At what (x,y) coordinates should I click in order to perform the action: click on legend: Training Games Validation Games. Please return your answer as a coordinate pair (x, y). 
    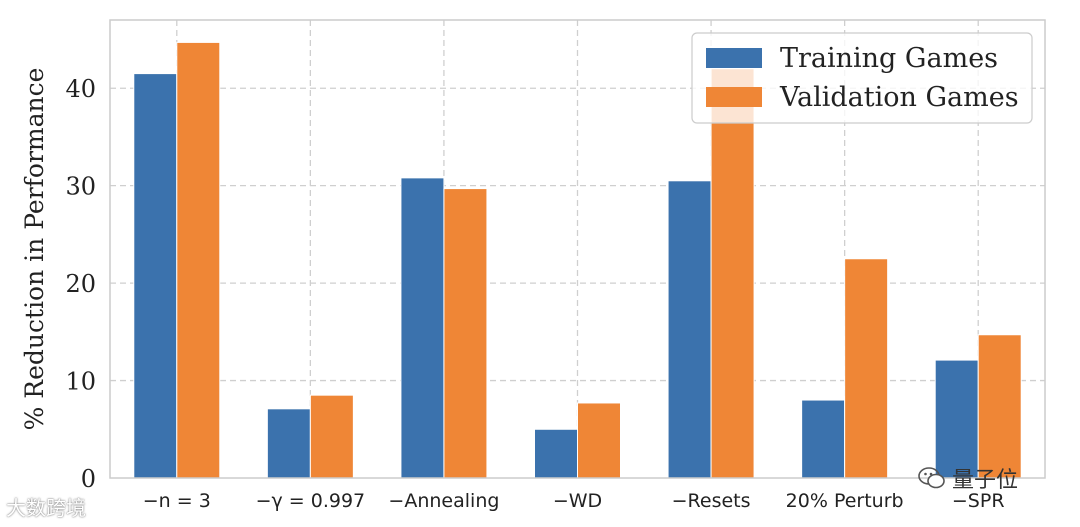
    Looking at the image, I should click on (862, 78).